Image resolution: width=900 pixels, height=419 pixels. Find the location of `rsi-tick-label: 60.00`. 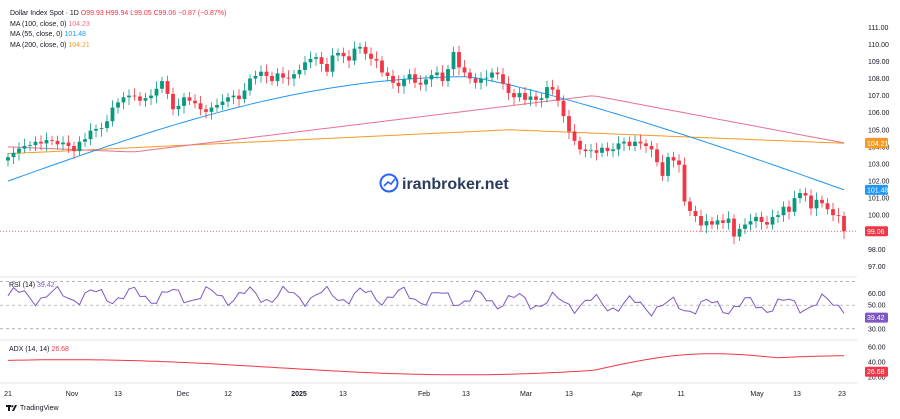

rsi-tick-label: 60.00 is located at coordinates (877, 294).